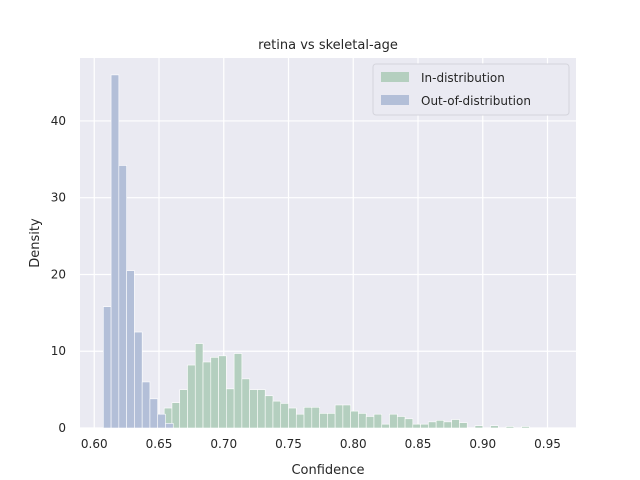  I want to click on x-axis-label: Confidence, so click(327, 470).